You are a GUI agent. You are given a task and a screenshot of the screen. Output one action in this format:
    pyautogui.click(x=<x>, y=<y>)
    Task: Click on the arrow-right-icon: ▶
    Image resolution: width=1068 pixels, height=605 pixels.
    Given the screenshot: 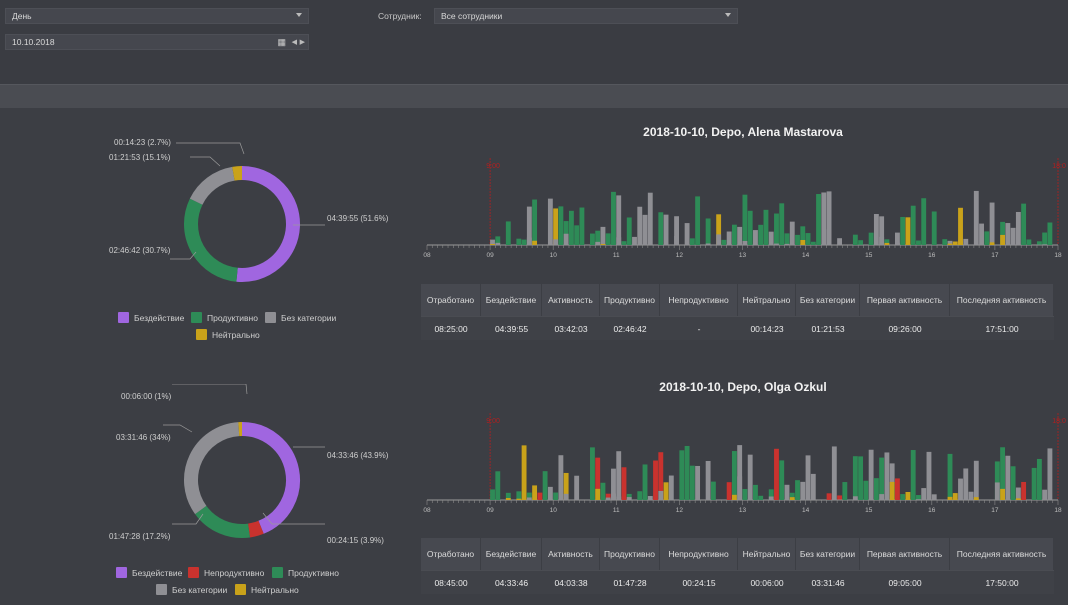 What is the action you would take?
    pyautogui.click(x=302, y=42)
    